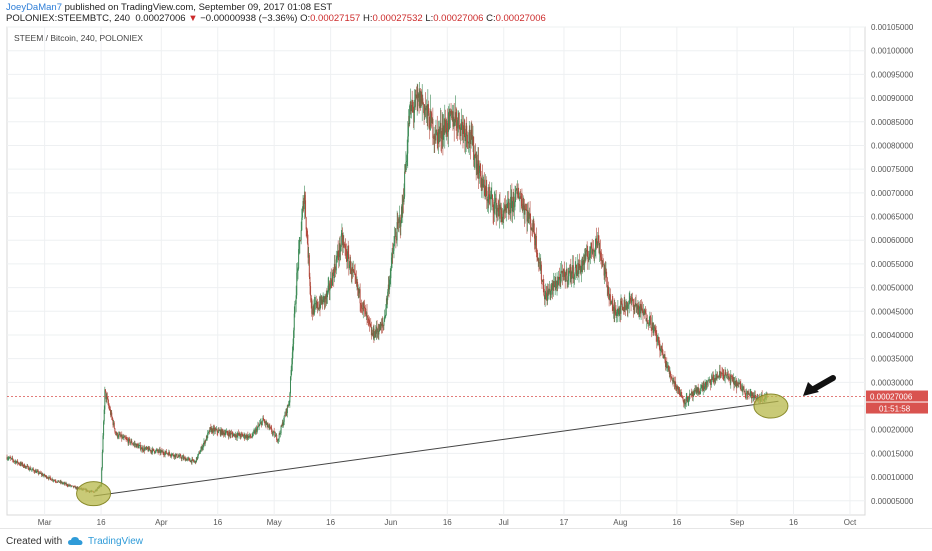 Image resolution: width=932 pixels, height=551 pixels. I want to click on author-link: JoeyDaMan7, so click(34, 7).